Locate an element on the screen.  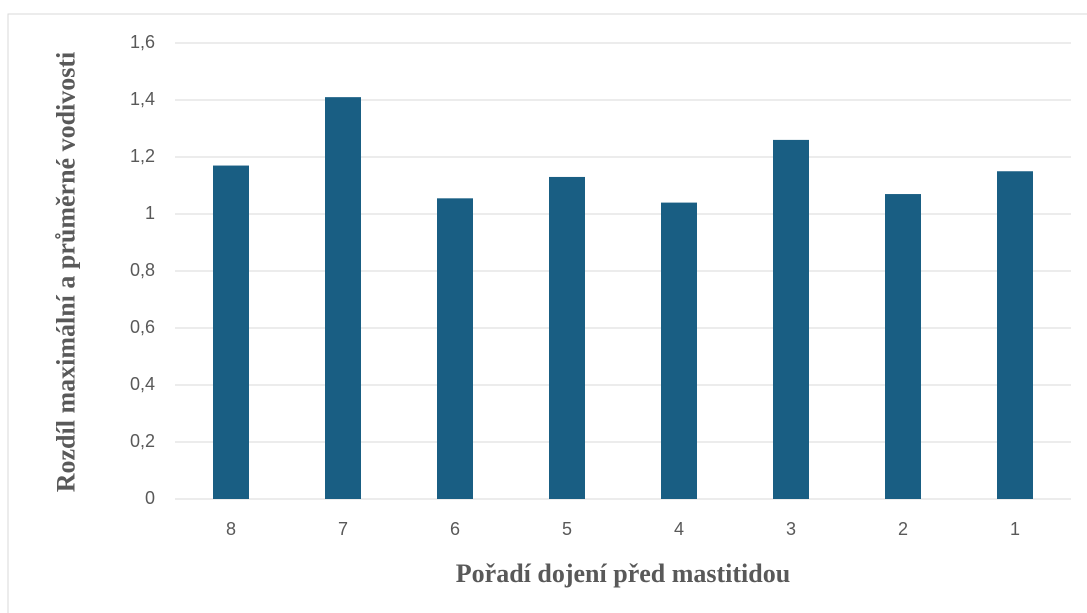
y-tick-label: 0,6 is located at coordinates (142, 327).